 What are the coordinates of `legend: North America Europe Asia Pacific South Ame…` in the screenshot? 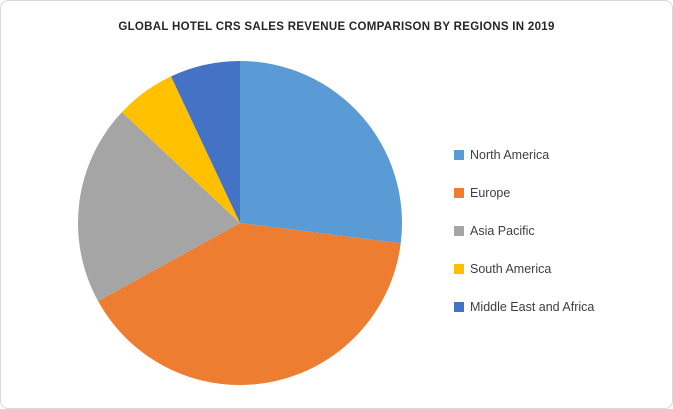 It's located at (524, 239).